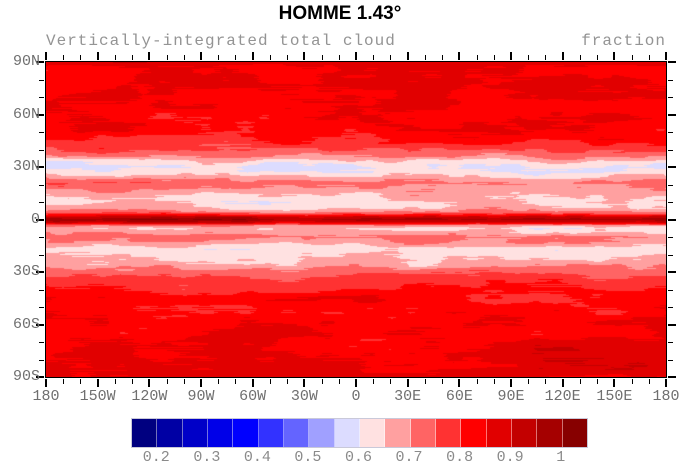  What do you see at coordinates (614, 396) in the screenshot?
I see `x-tick-label: 150E` at bounding box center [614, 396].